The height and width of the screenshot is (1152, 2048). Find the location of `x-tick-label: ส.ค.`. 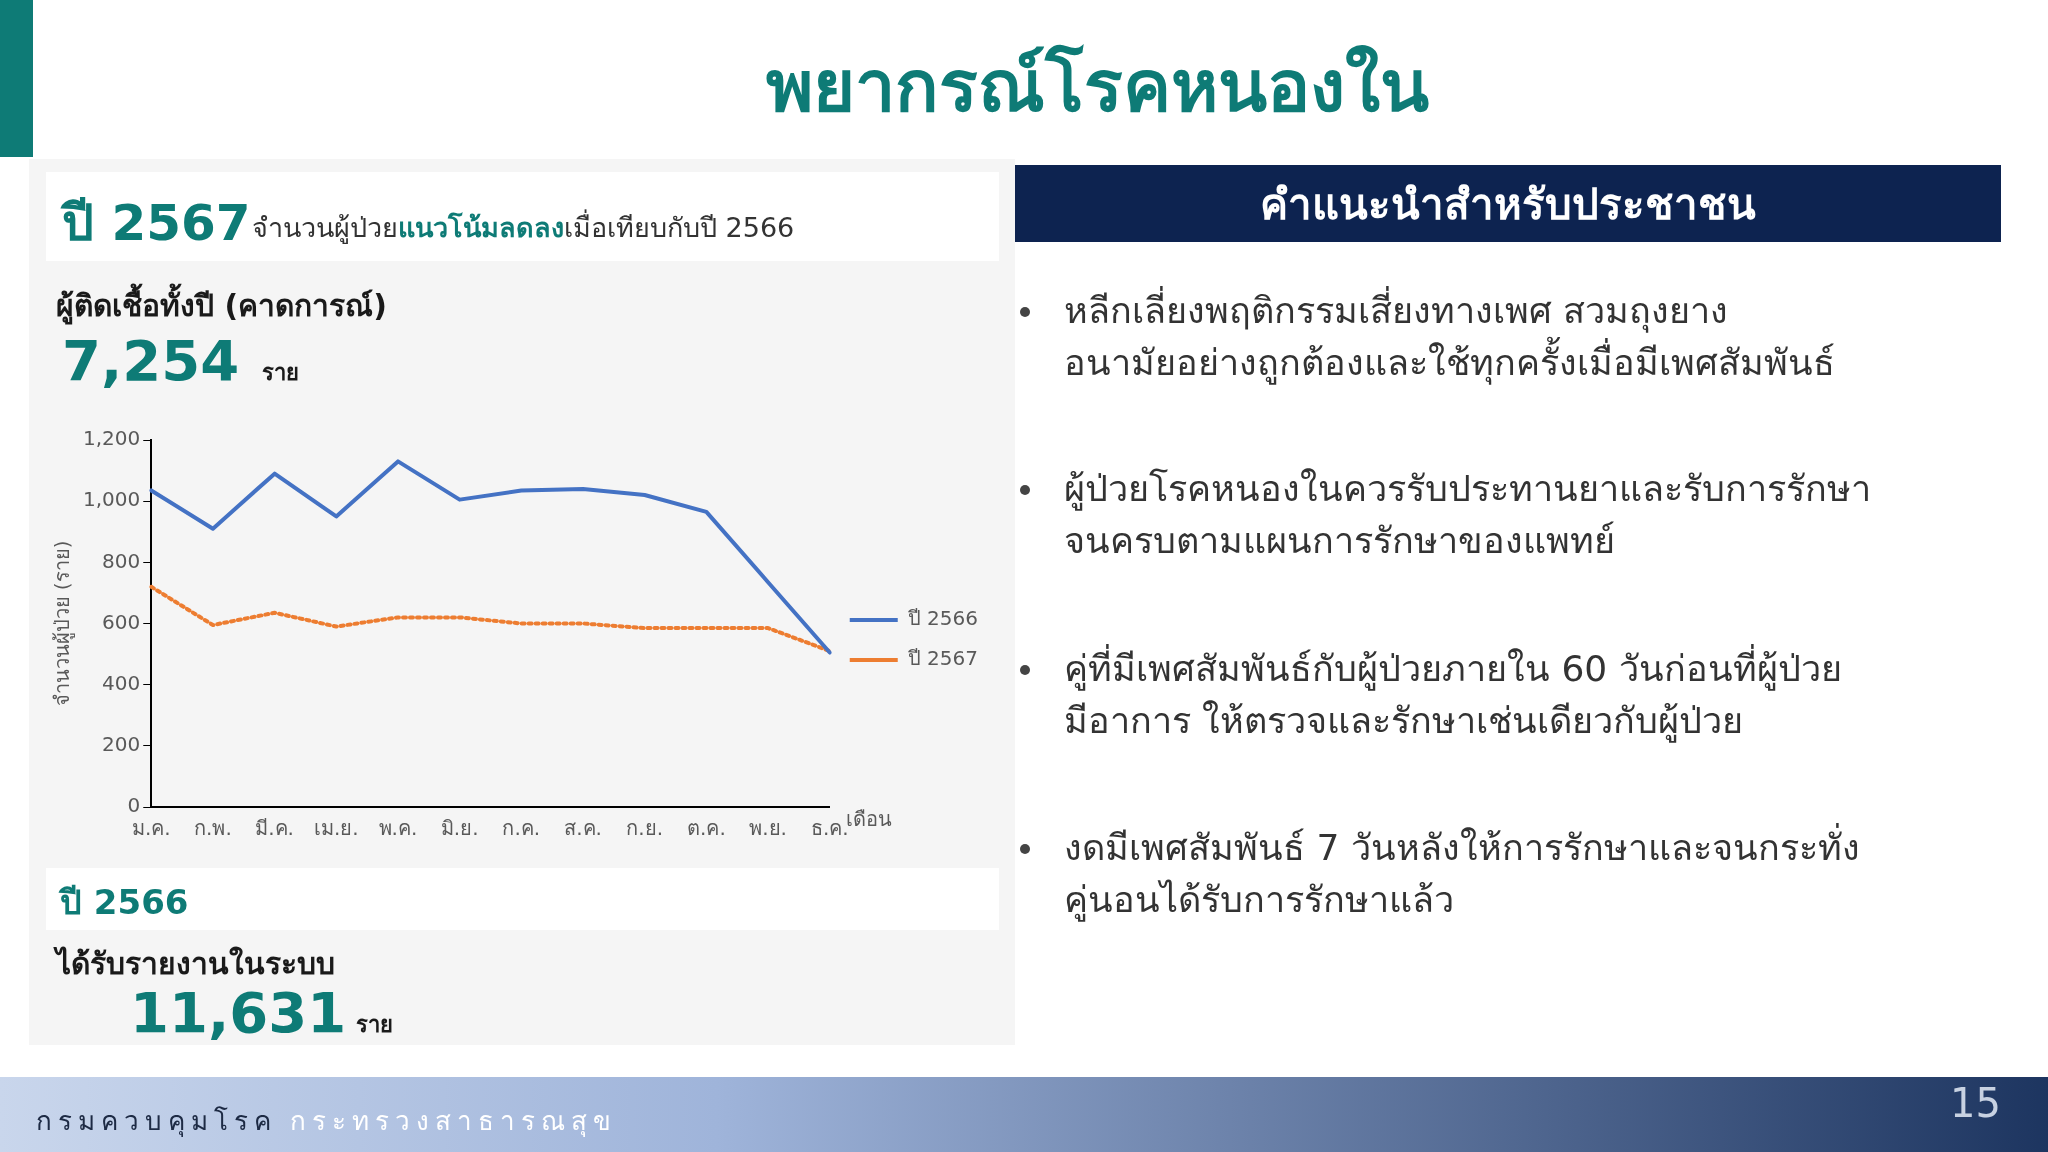

x-tick-label: ส.ค. is located at coordinates (583, 828).